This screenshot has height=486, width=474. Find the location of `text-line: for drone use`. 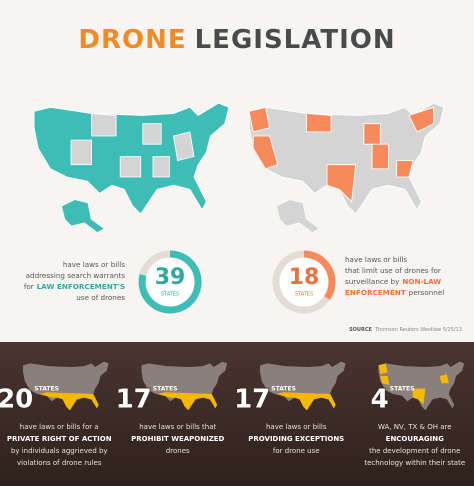

text-line: for drone use is located at coordinates (296, 451).